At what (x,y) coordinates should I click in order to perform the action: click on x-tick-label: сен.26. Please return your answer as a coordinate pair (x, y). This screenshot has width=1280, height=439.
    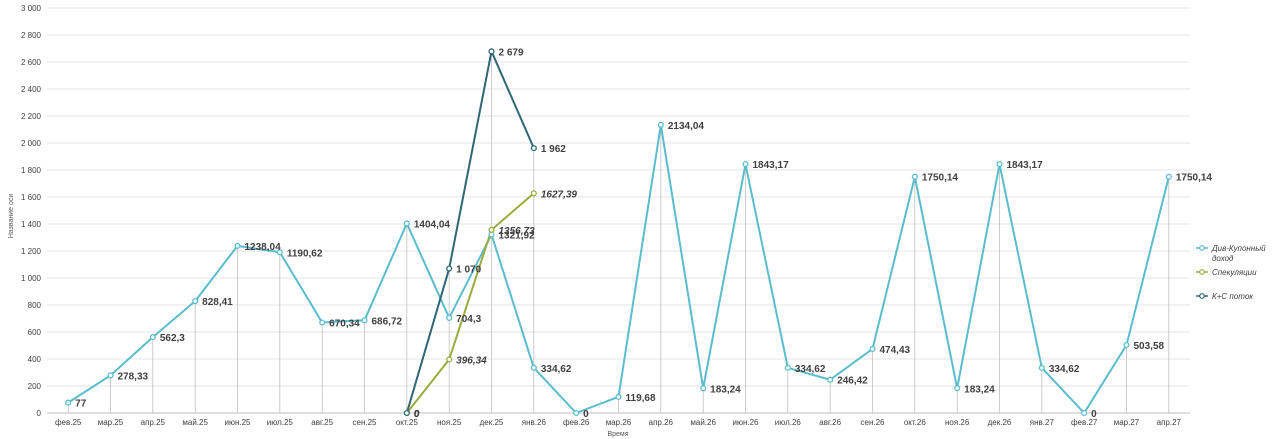
    Looking at the image, I should click on (873, 422).